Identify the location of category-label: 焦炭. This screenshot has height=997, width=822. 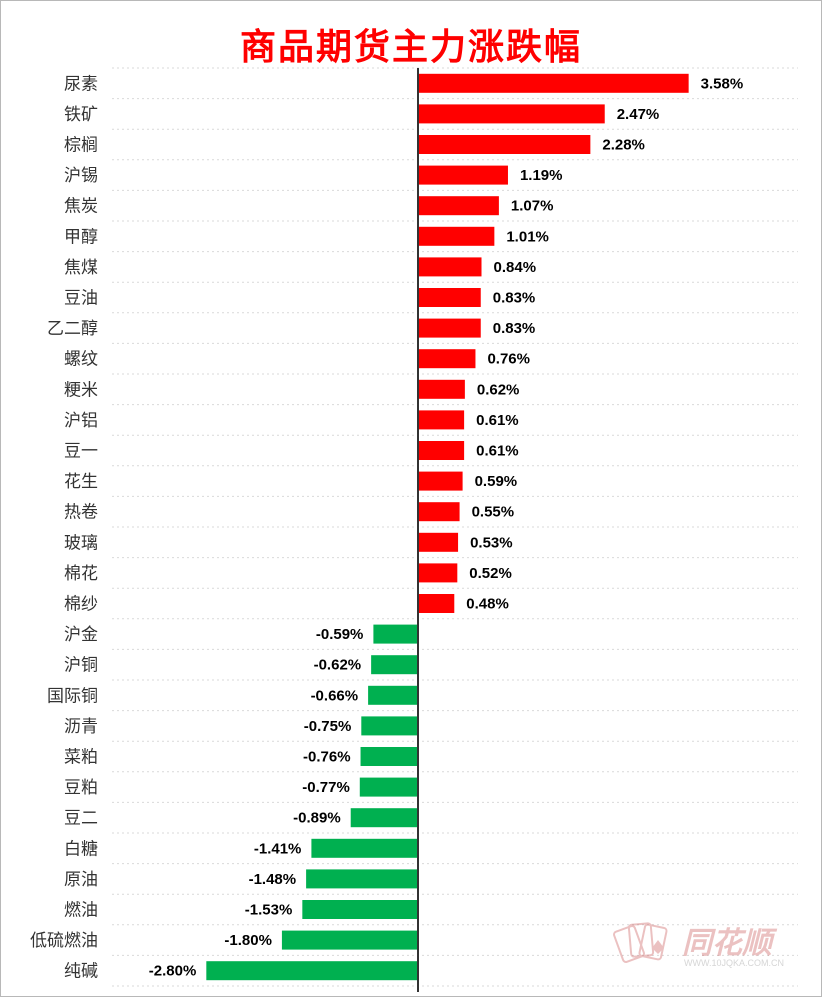
(81, 207).